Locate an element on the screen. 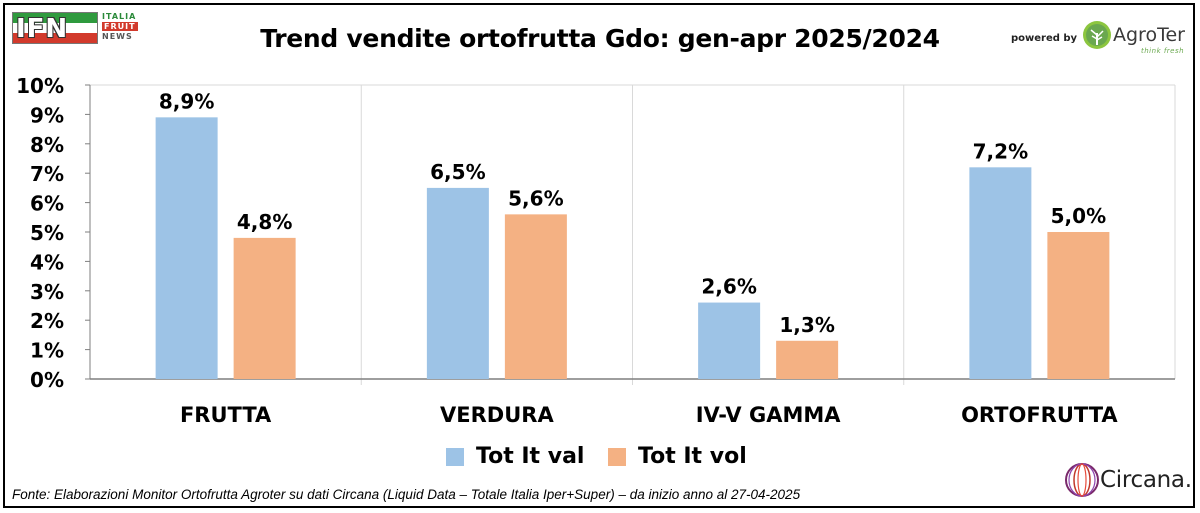  y-tick-label: 1% is located at coordinates (47, 351).